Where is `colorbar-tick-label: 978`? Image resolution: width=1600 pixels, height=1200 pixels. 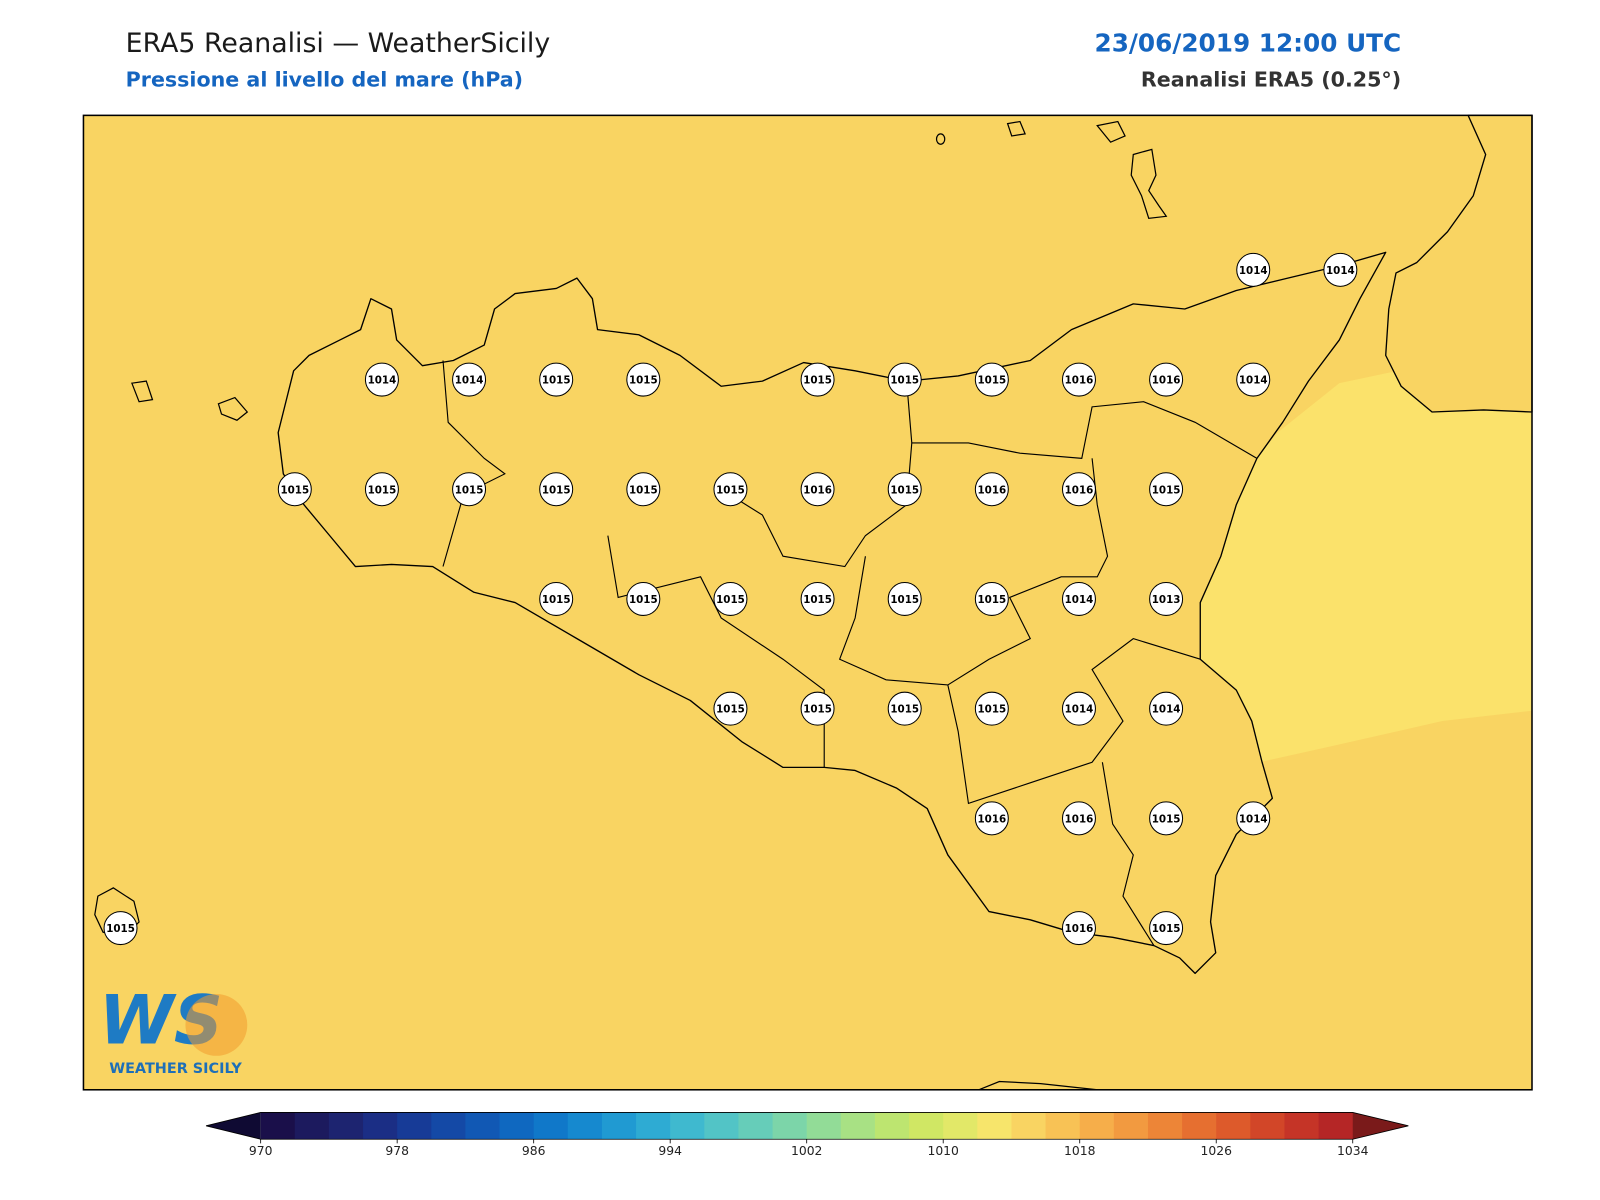 colorbar-tick-label: 978 is located at coordinates (397, 1151).